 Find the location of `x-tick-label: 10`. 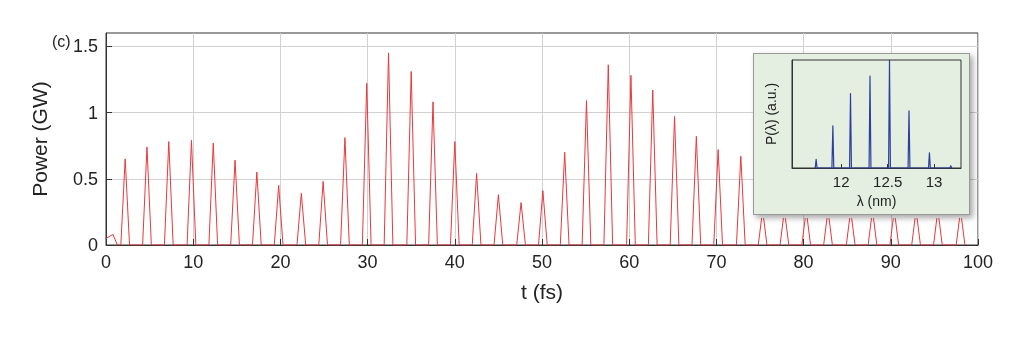

x-tick-label: 10 is located at coordinates (193, 262).